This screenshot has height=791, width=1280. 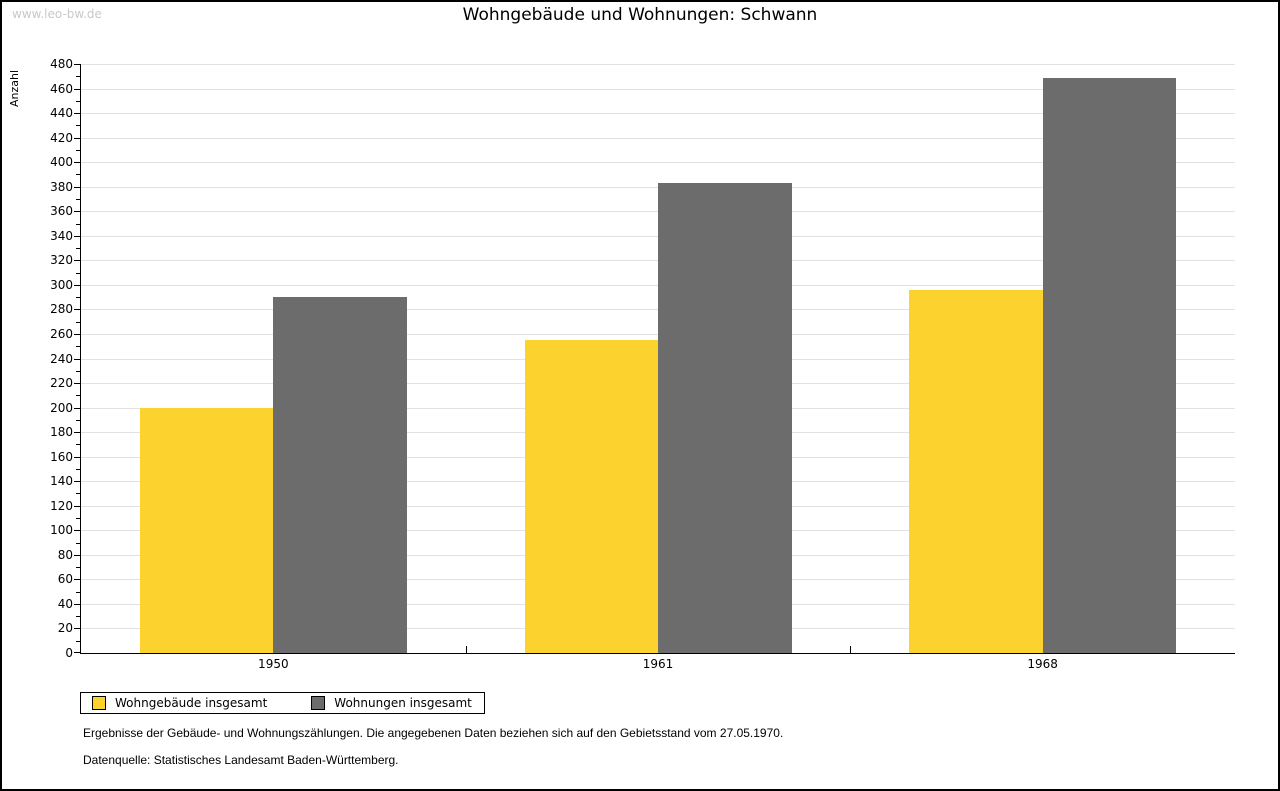 What do you see at coordinates (61, 186) in the screenshot?
I see `y-axis-tick-label: 380` at bounding box center [61, 186].